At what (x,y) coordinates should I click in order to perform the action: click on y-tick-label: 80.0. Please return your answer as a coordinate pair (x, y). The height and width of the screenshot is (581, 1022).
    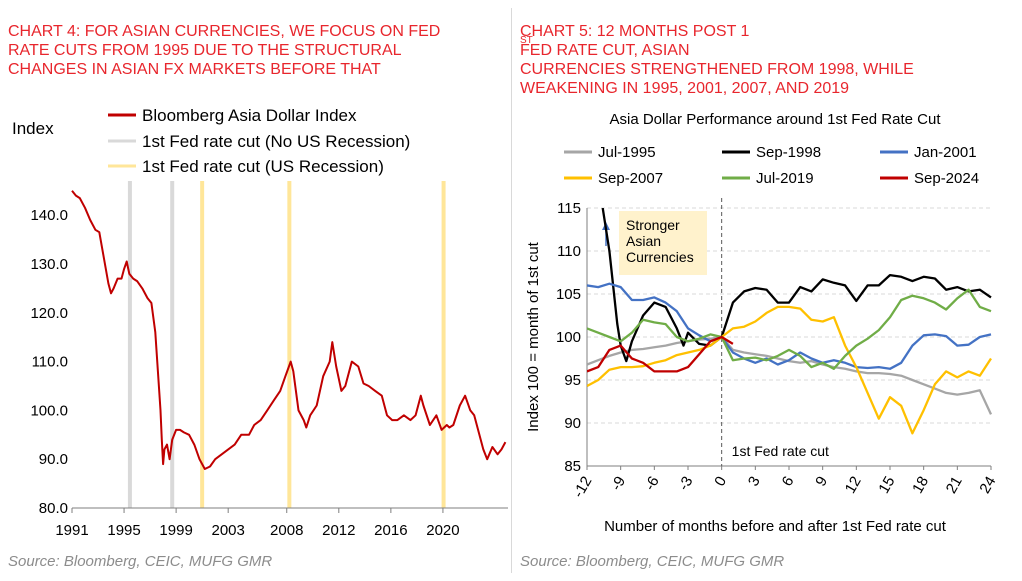
    Looking at the image, I should click on (53, 508).